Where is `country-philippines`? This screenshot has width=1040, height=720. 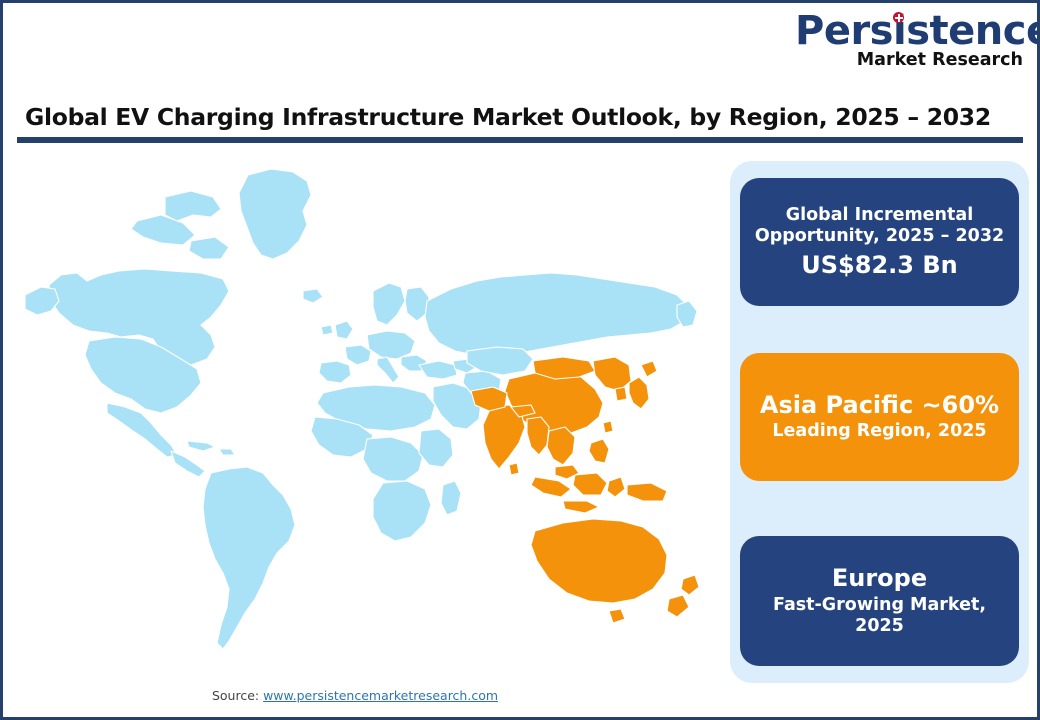 country-philippines is located at coordinates (599, 451).